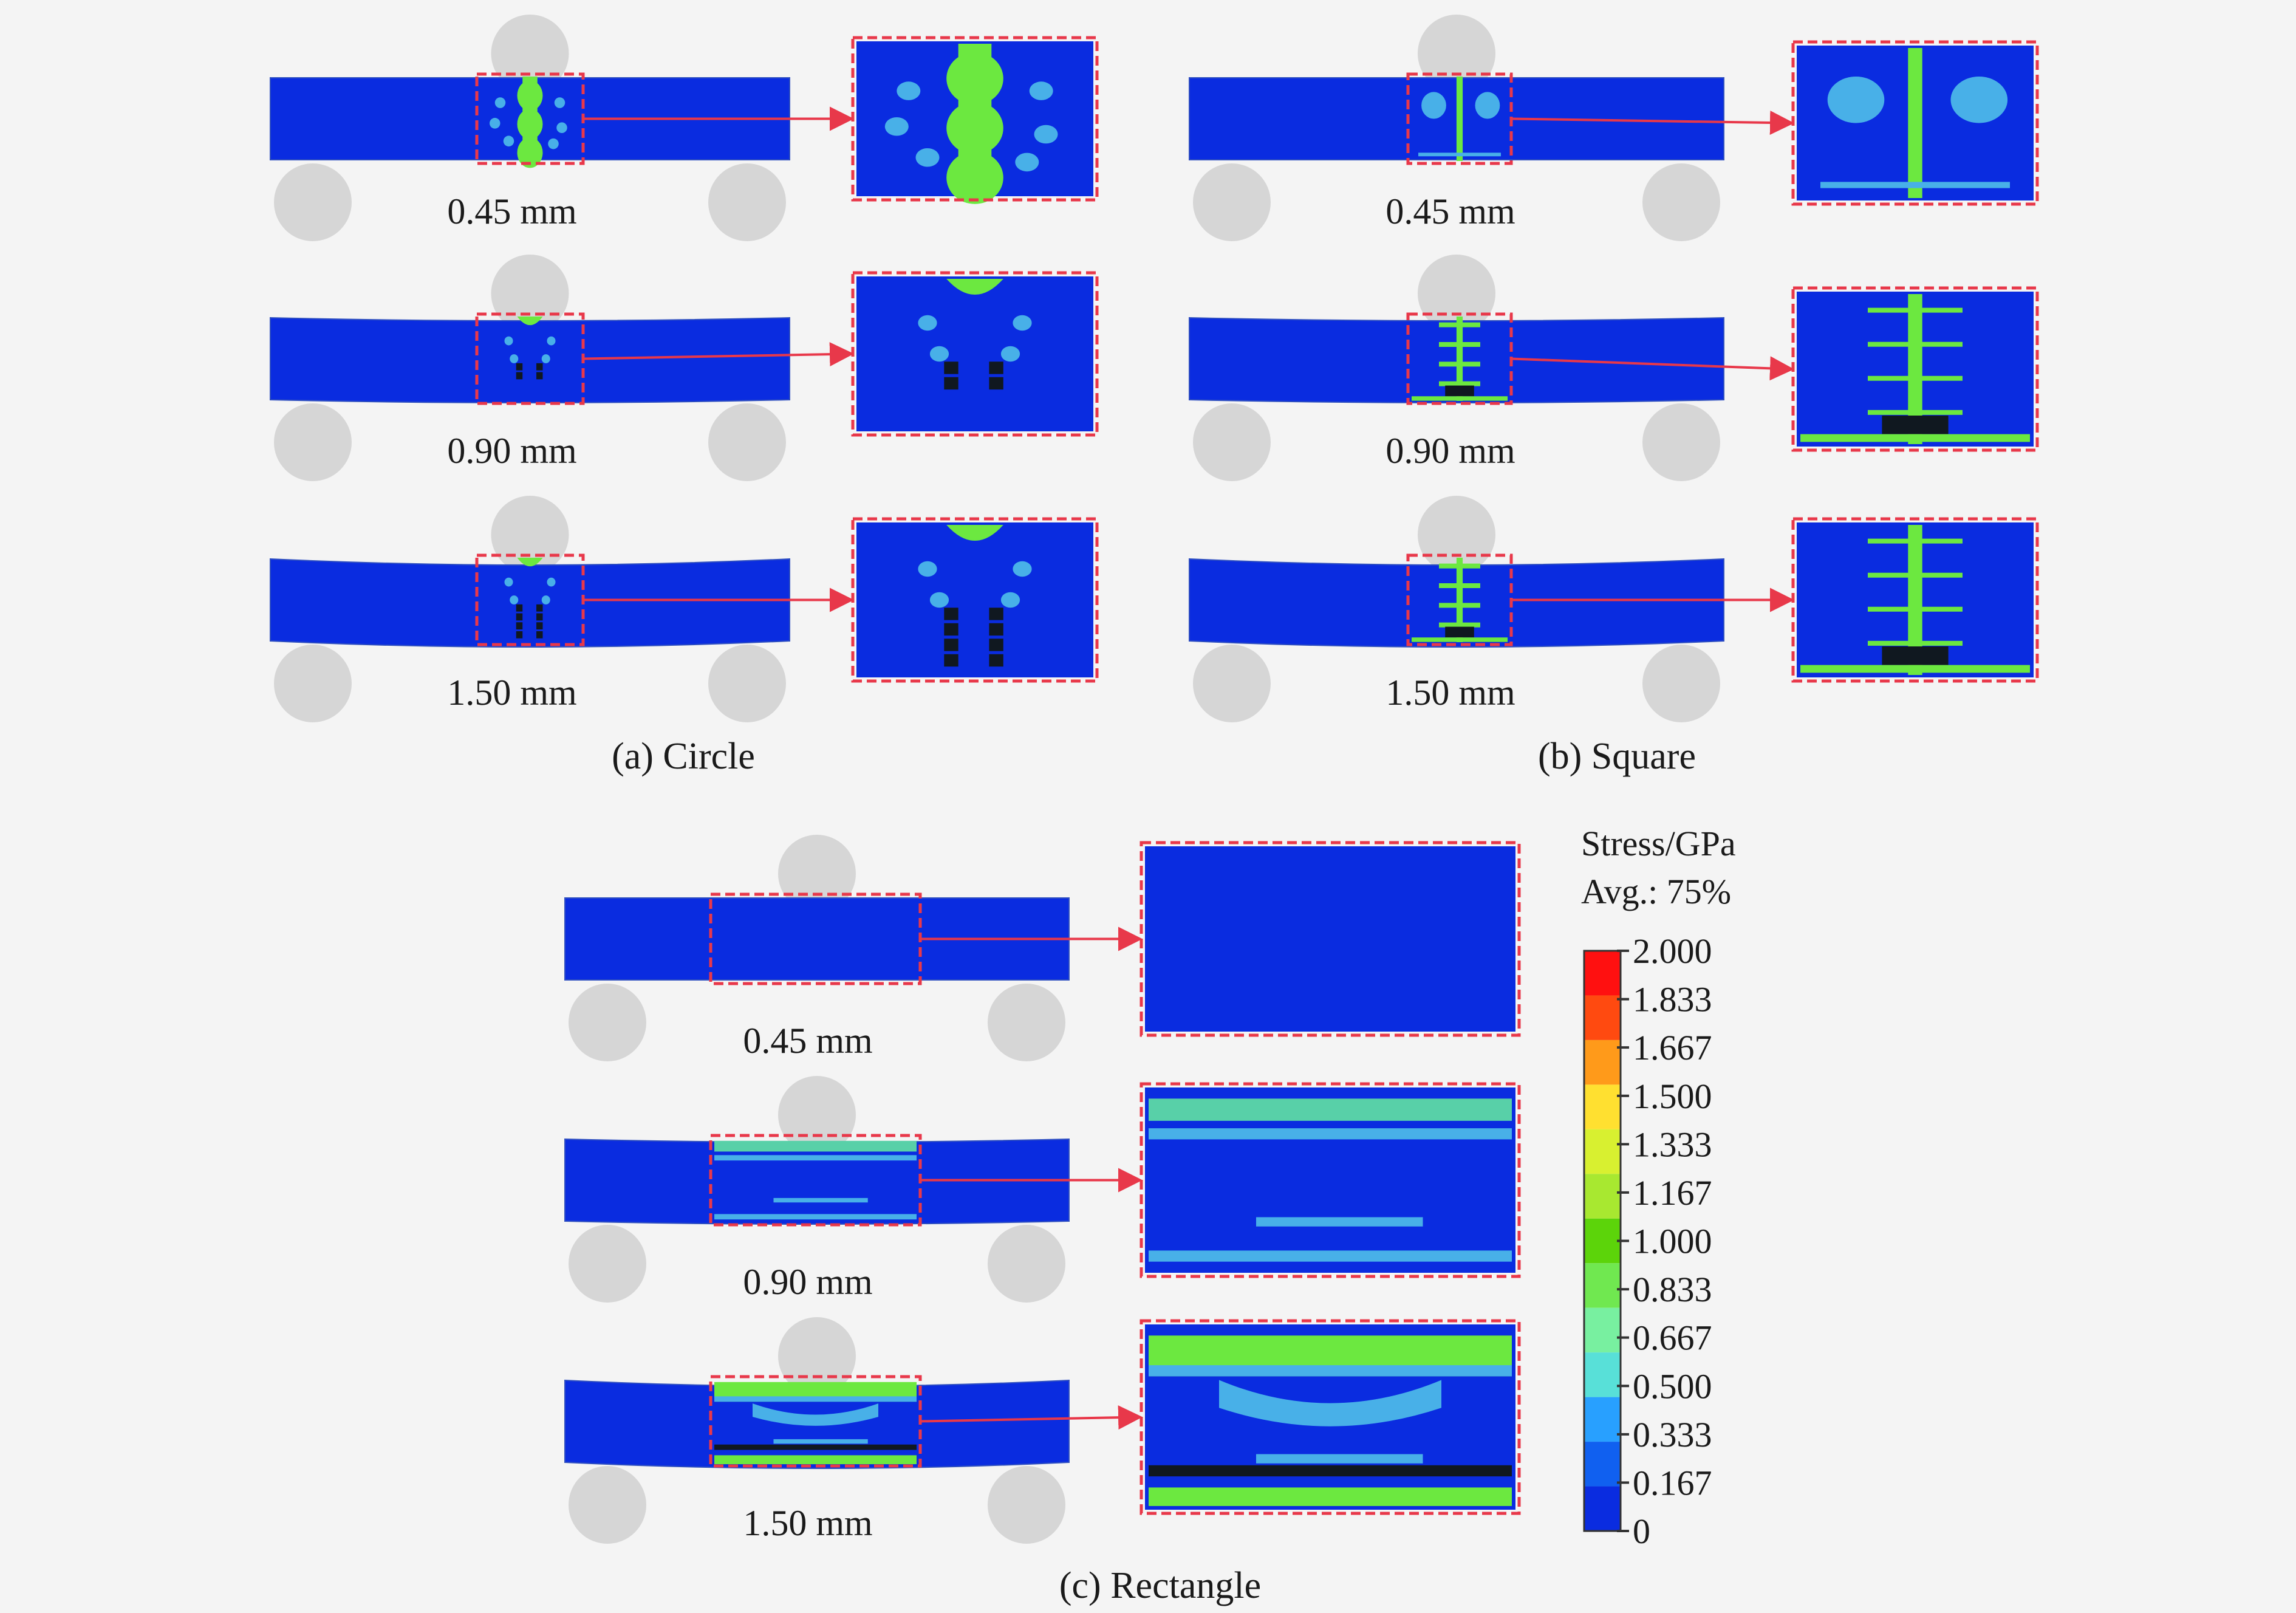 The height and width of the screenshot is (1613, 2296). I want to click on legend-tick-label: 0, so click(1641, 1531).